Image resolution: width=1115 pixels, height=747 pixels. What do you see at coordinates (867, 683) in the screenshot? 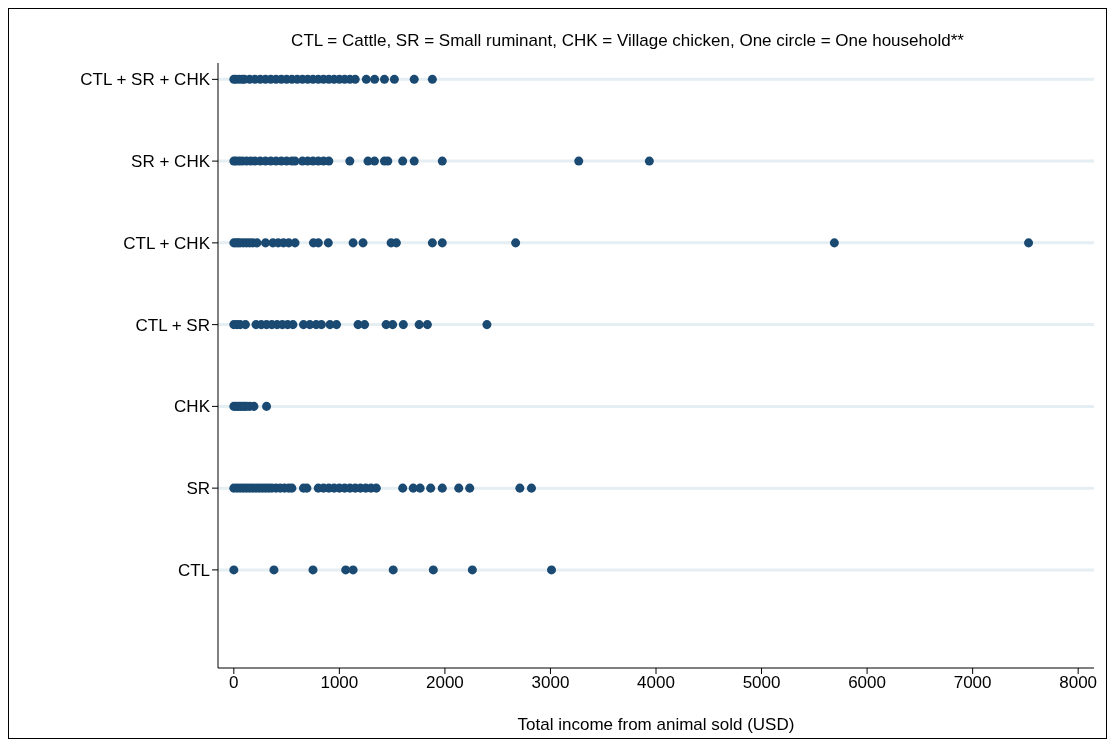
I see `x-tick-label: 6000` at bounding box center [867, 683].